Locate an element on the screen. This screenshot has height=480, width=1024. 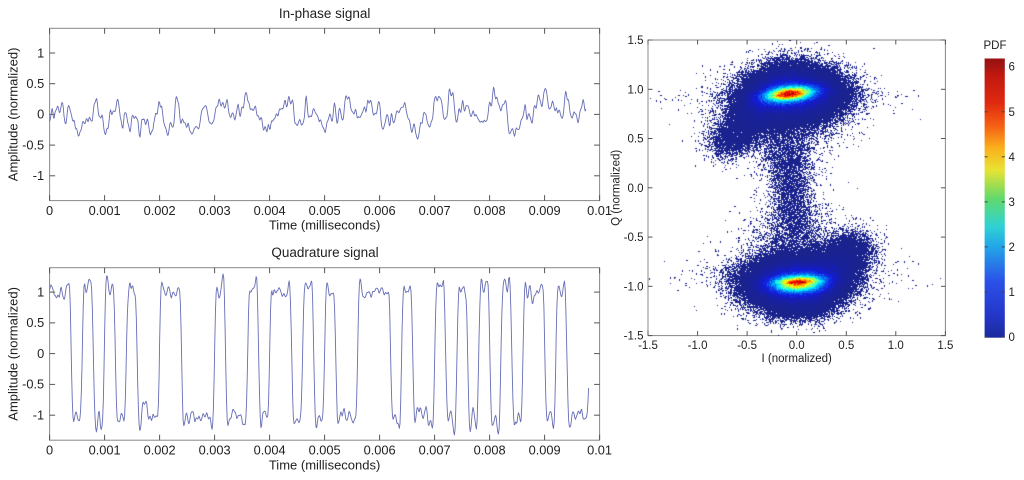
svg-text: 5 is located at coordinates (1012, 113).